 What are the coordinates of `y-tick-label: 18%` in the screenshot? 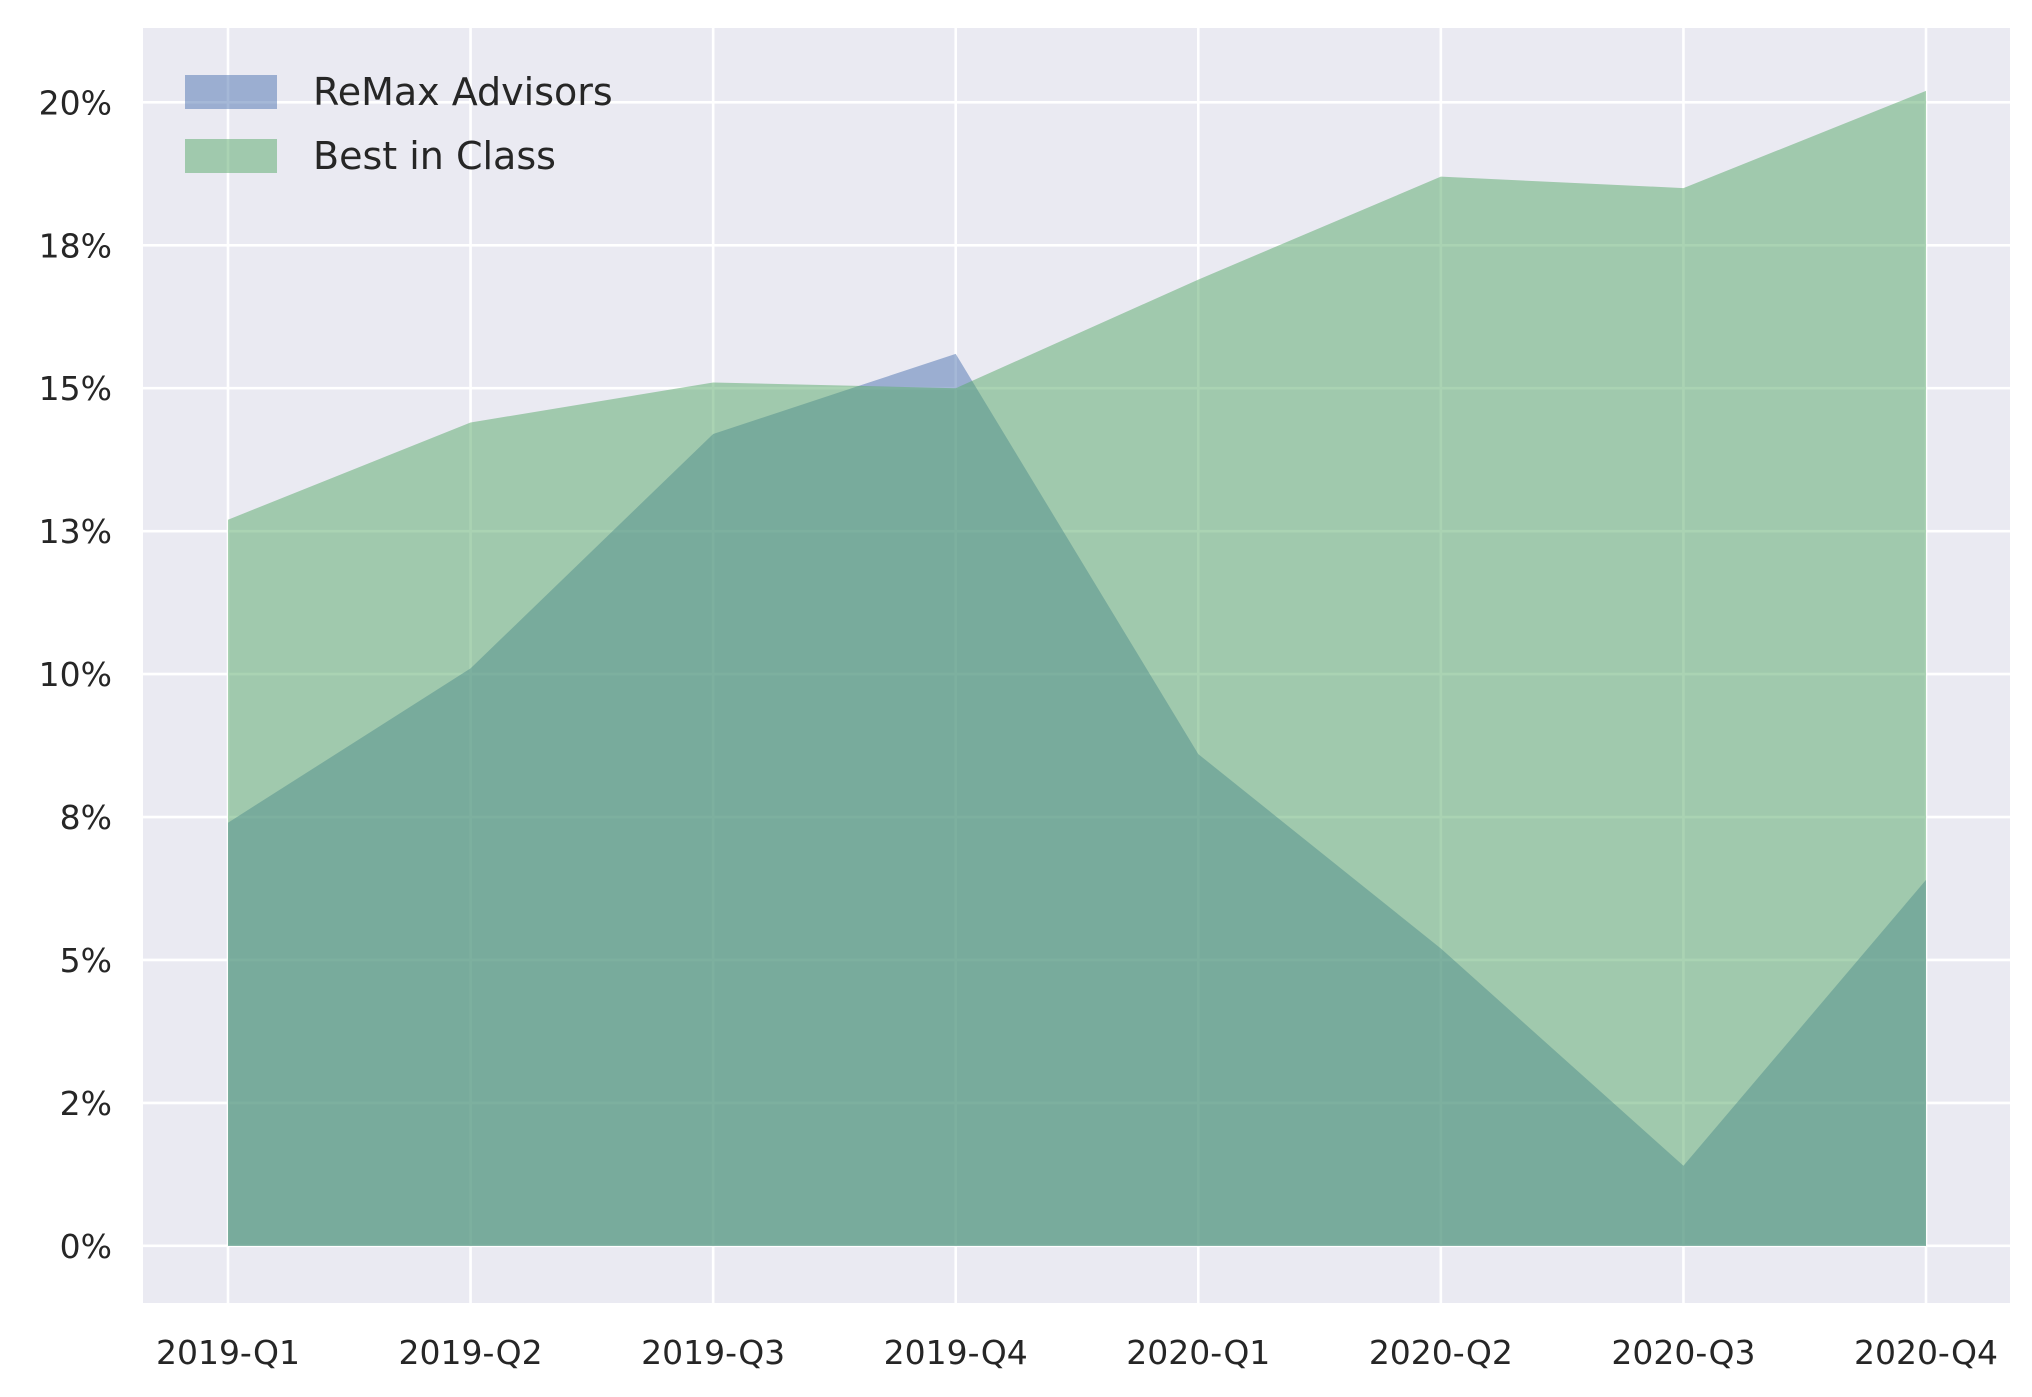 It's located at (75, 245).